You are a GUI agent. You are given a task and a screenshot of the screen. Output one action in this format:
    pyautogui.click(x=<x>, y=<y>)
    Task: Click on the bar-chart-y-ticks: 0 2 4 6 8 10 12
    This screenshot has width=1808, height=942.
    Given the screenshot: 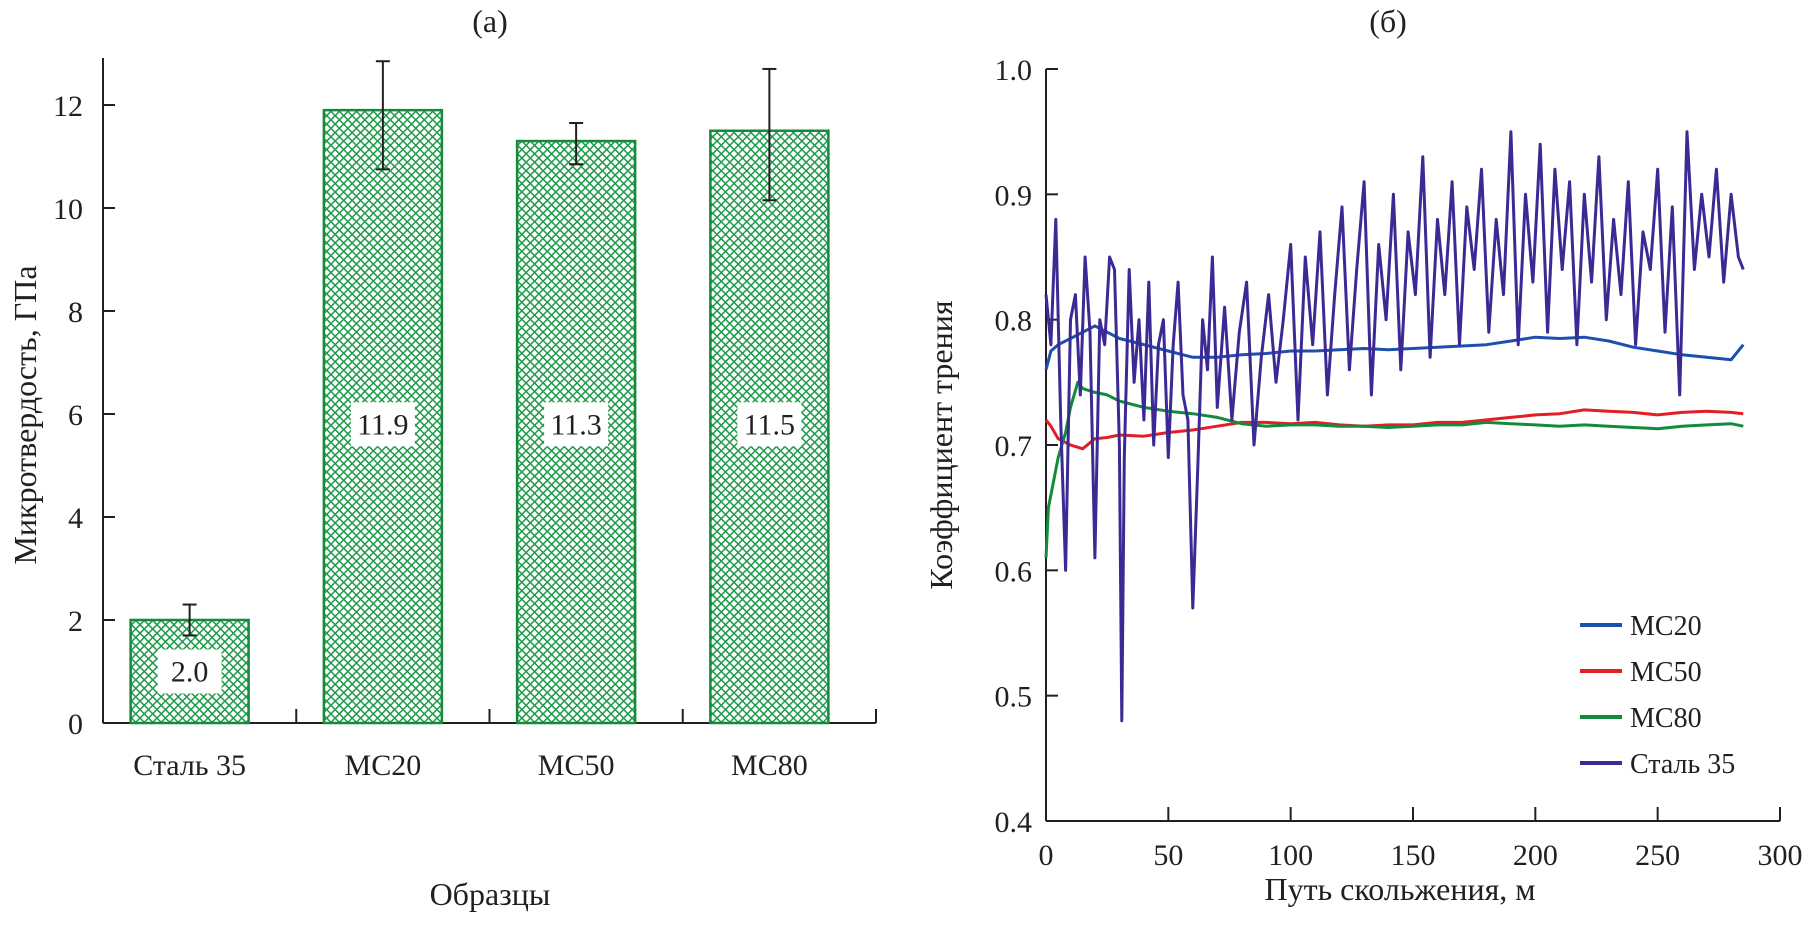 What is the action you would take?
    pyautogui.click(x=84, y=415)
    